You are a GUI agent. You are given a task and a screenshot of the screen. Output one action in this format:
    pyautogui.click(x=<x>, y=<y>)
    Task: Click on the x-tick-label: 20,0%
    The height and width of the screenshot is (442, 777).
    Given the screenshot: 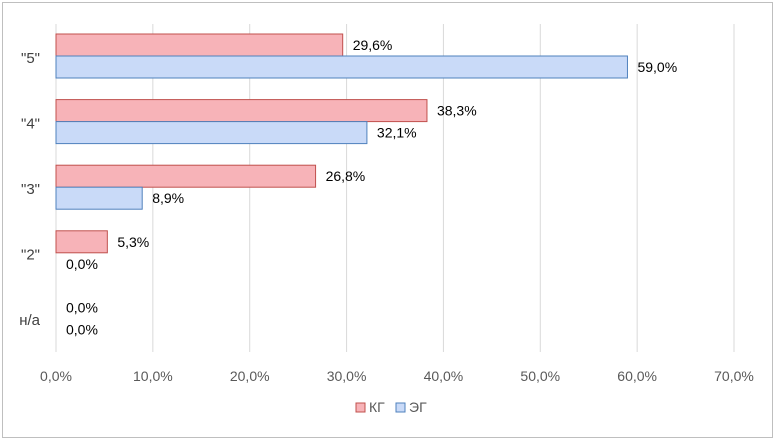 What is the action you would take?
    pyautogui.click(x=250, y=376)
    